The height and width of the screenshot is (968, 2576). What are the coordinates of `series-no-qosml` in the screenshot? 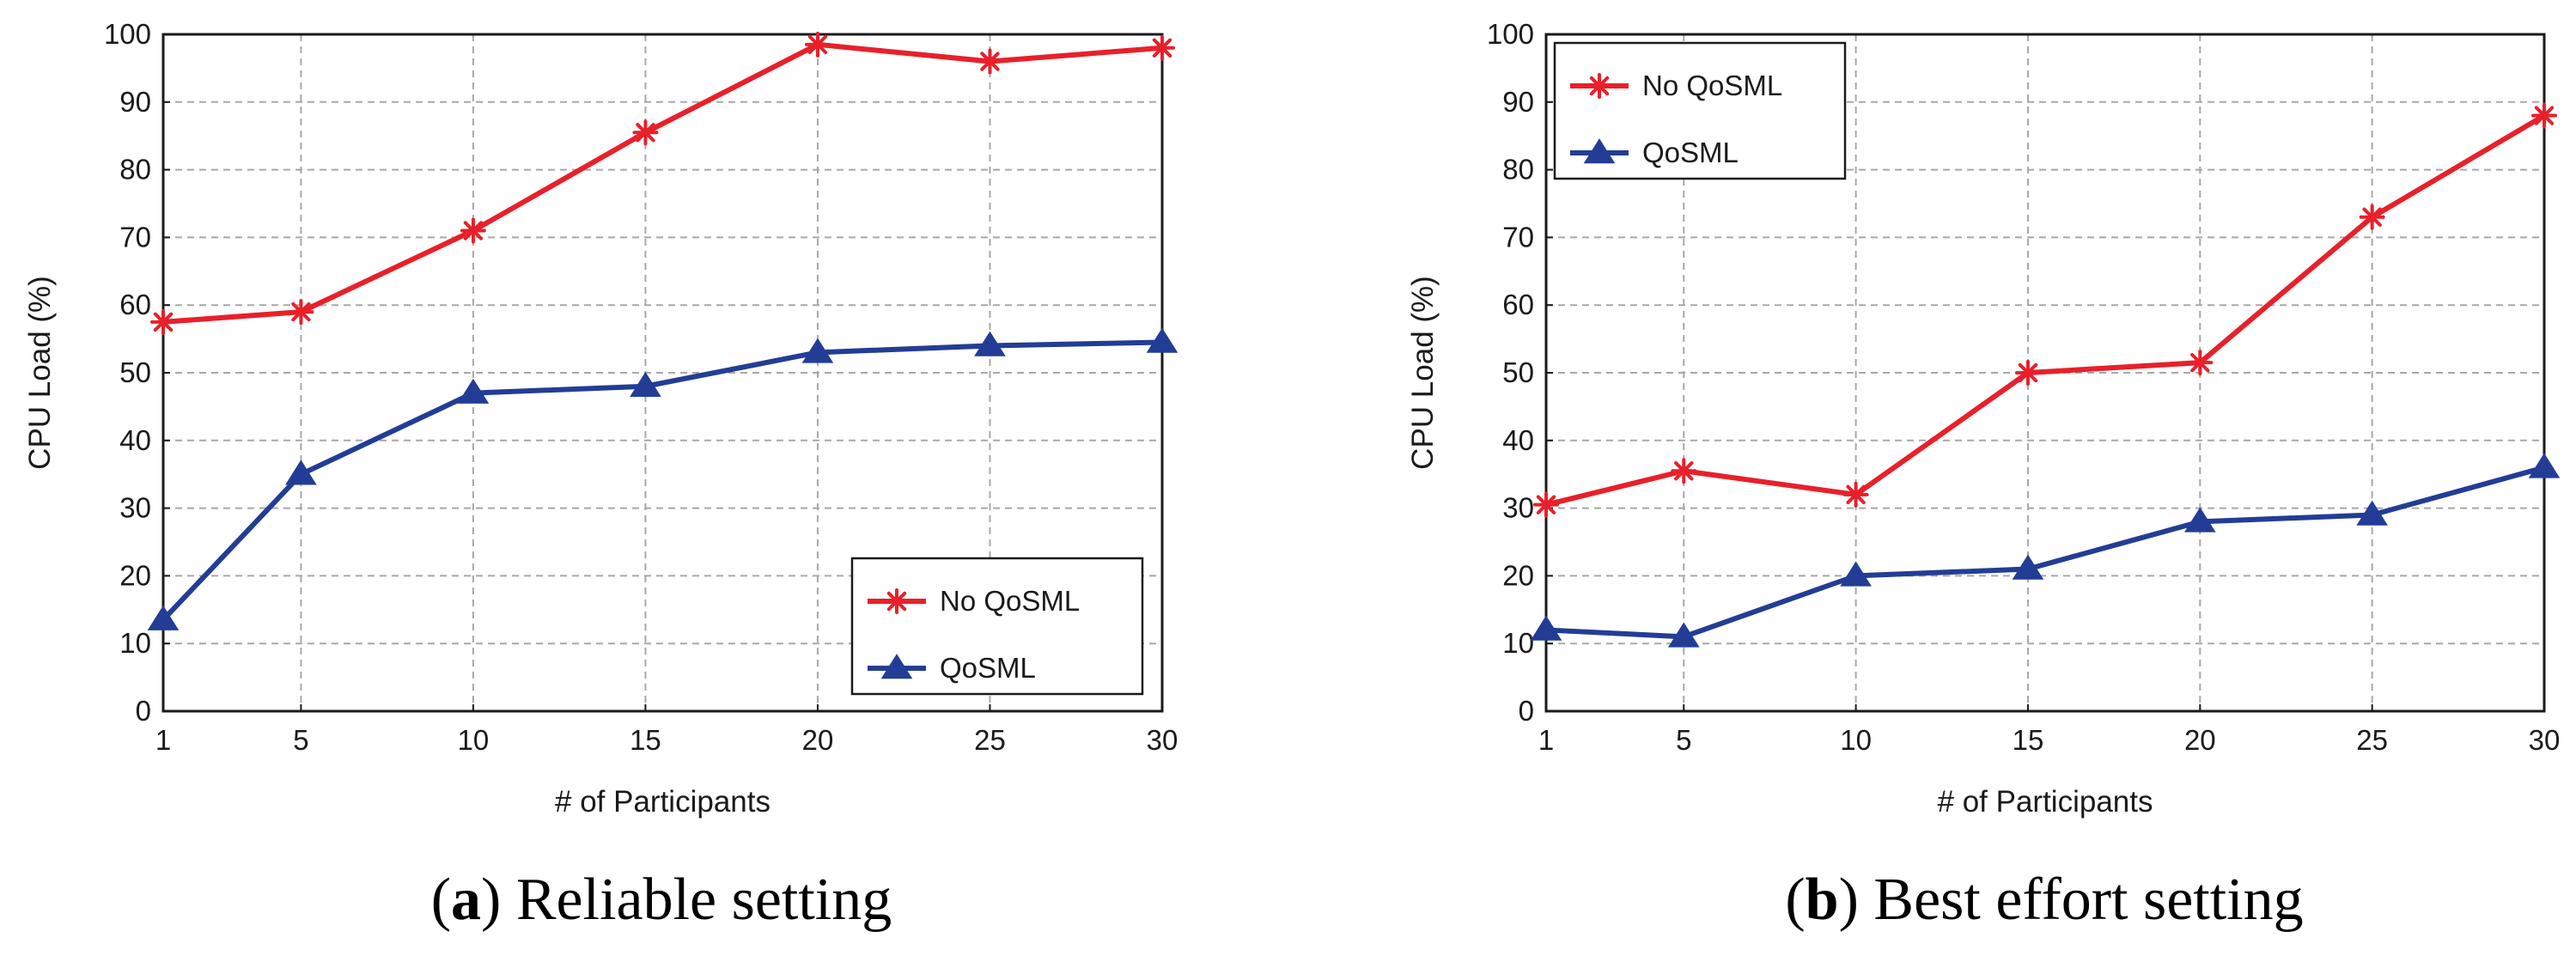 It's located at (662, 183).